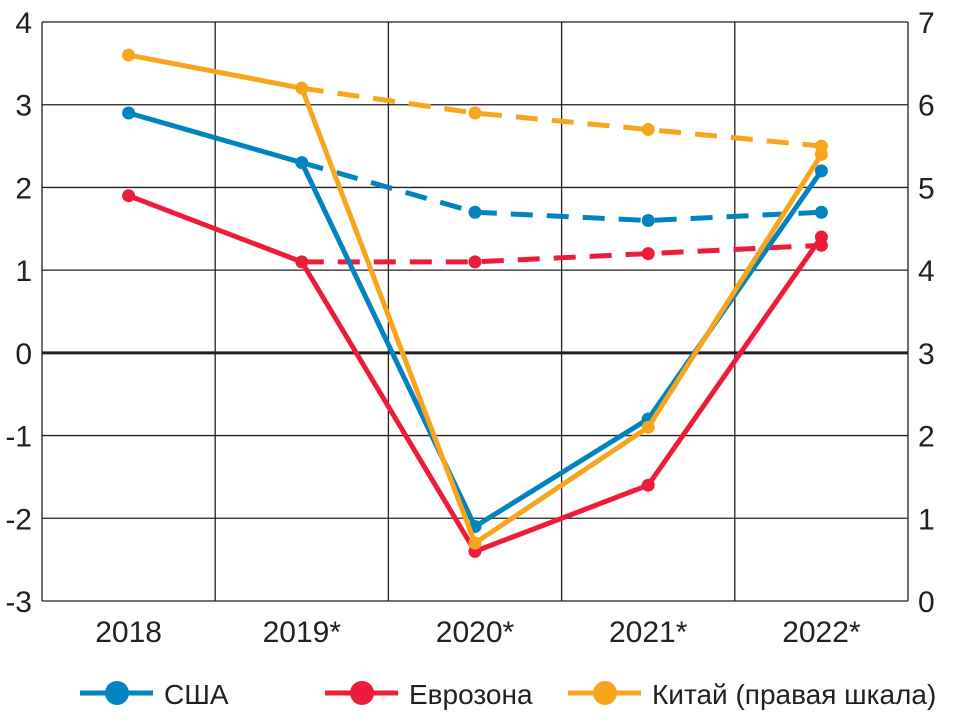 The height and width of the screenshot is (723, 954). I want to click on legend-item-eurozone: Еврозона, so click(429, 694).